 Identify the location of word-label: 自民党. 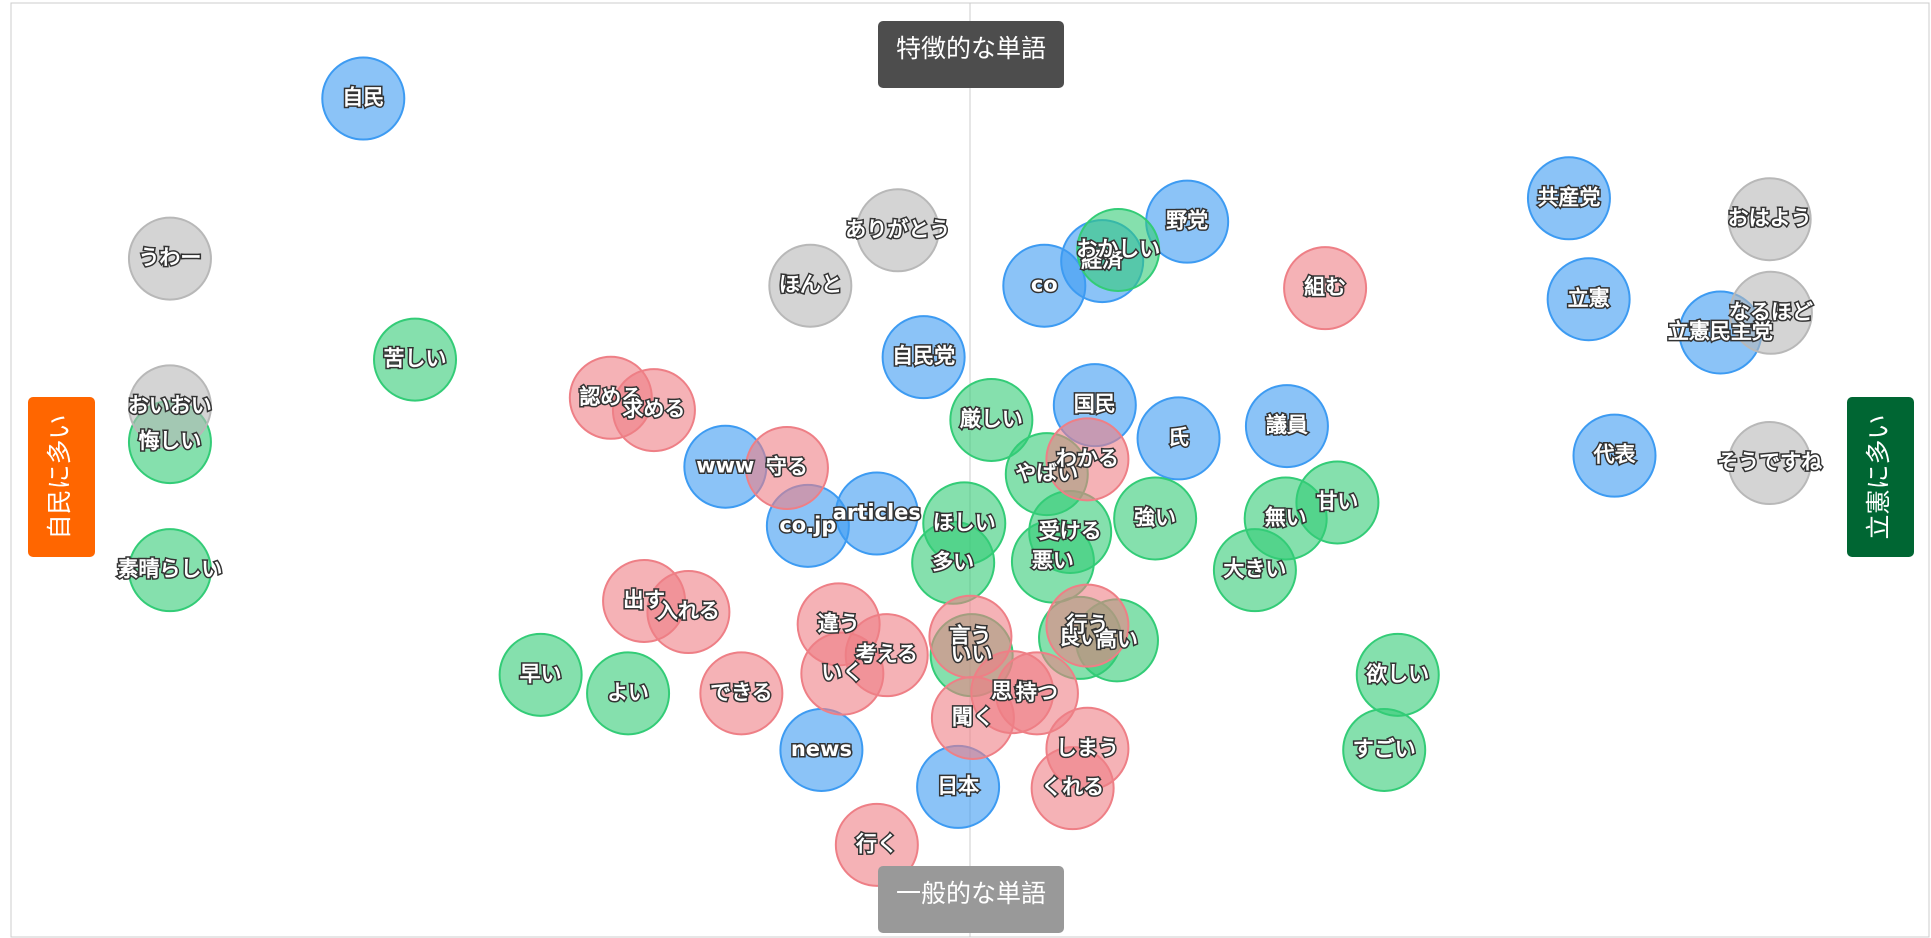
(923, 356).